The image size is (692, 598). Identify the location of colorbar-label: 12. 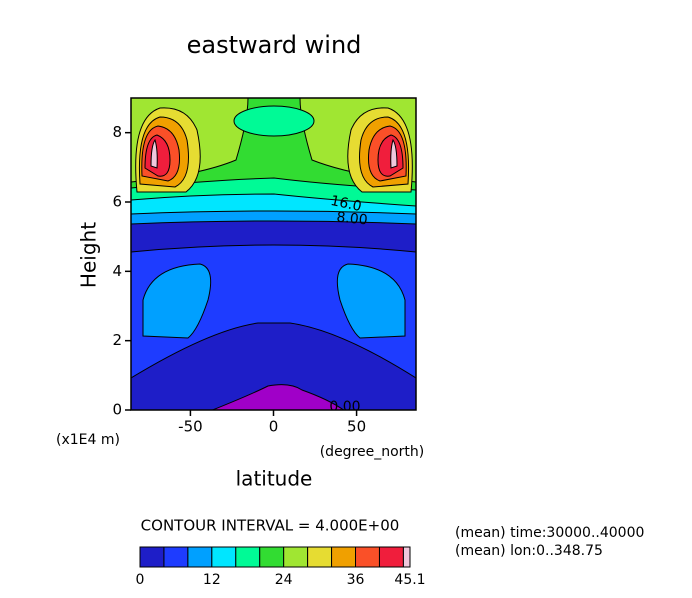
(212, 580).